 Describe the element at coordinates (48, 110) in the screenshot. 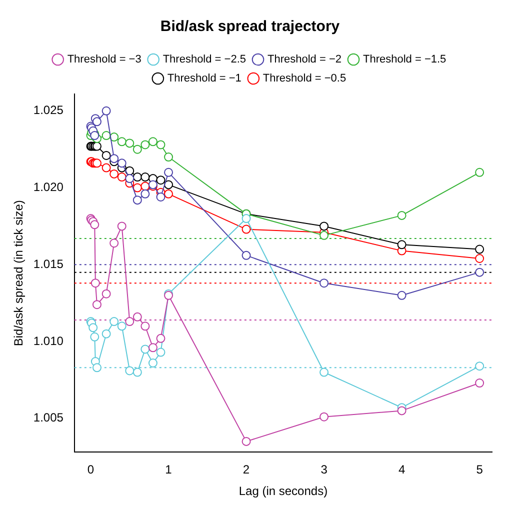

I see `y-tick-label: 1.025` at that location.